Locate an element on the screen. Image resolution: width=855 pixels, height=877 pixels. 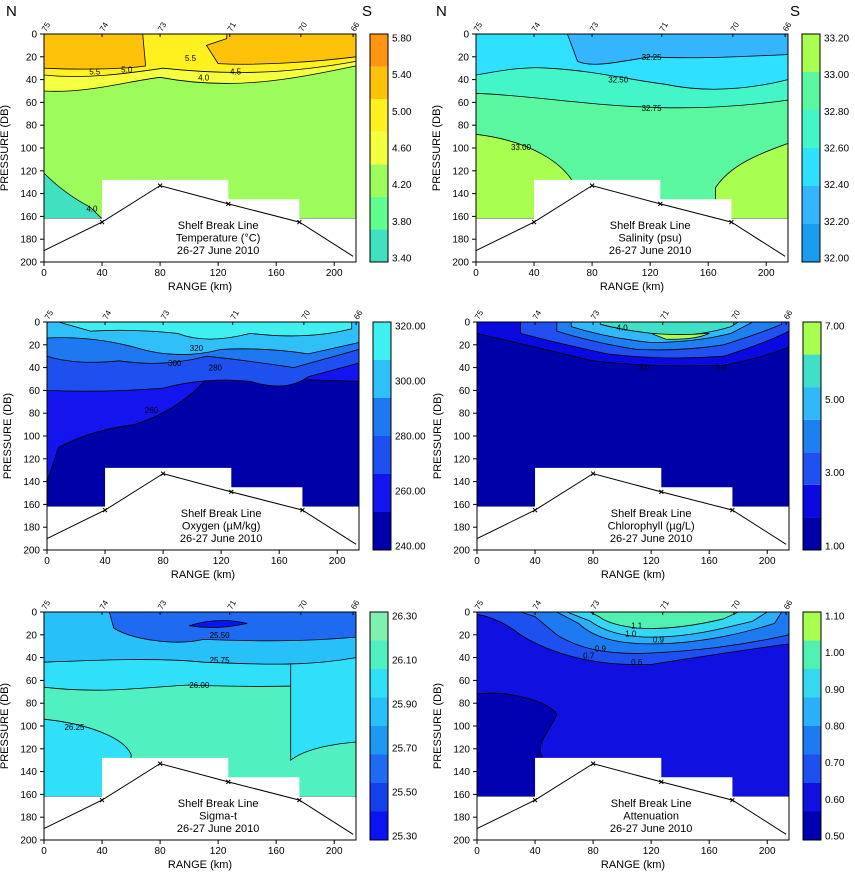
colorbar-label: 260.00 is located at coordinates (410, 492).